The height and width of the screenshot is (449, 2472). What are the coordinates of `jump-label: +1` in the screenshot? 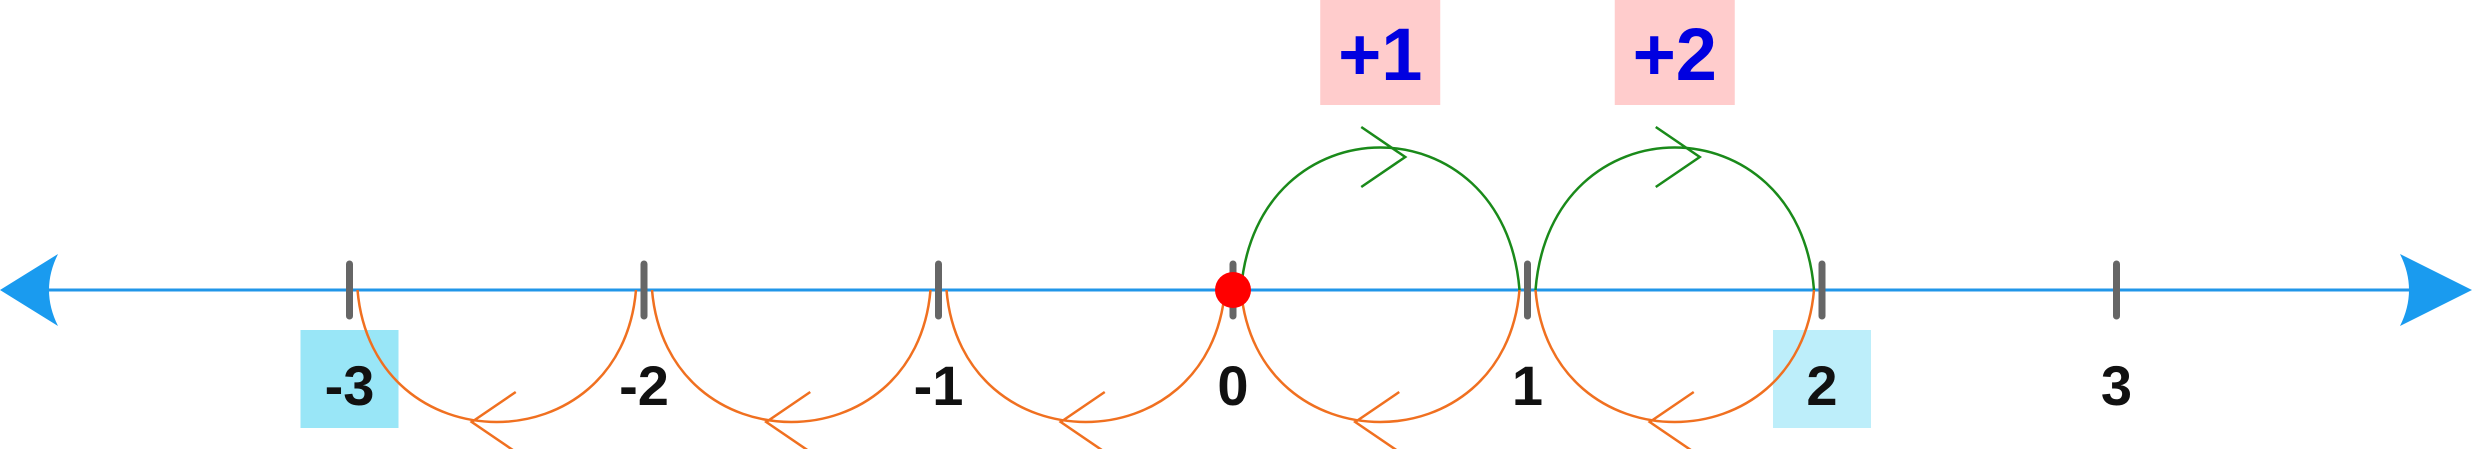 It's located at (1380, 54).